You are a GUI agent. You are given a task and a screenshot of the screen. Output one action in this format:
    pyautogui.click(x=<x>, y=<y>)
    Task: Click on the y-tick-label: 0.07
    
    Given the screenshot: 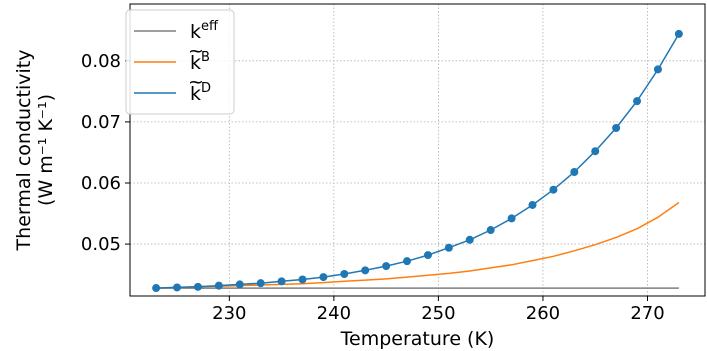 What is the action you would take?
    pyautogui.click(x=101, y=122)
    